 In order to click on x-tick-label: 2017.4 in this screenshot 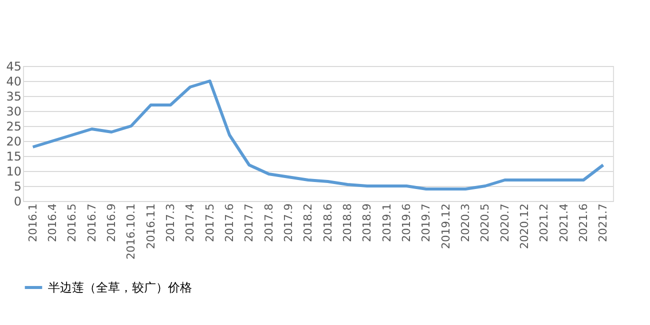, I will do `click(190, 223)`.